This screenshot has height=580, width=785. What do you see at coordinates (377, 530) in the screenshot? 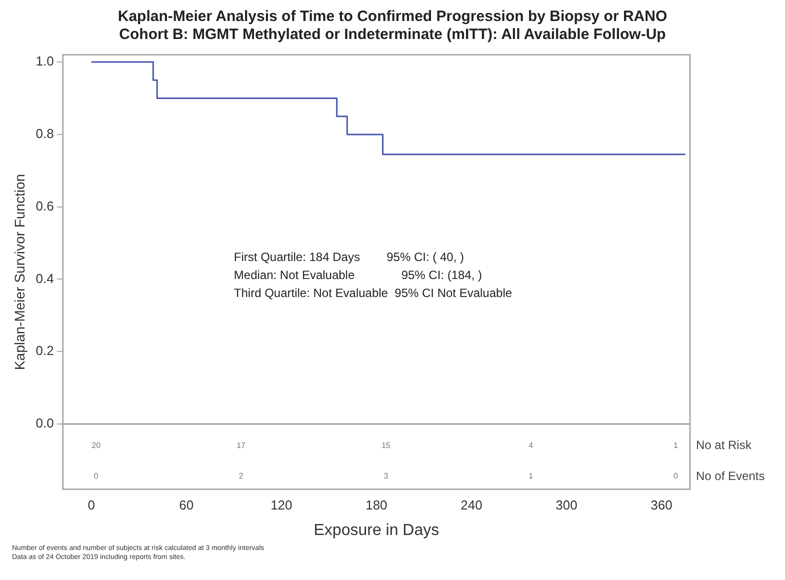
I see `x-axis-title: Exposure in Days` at bounding box center [377, 530].